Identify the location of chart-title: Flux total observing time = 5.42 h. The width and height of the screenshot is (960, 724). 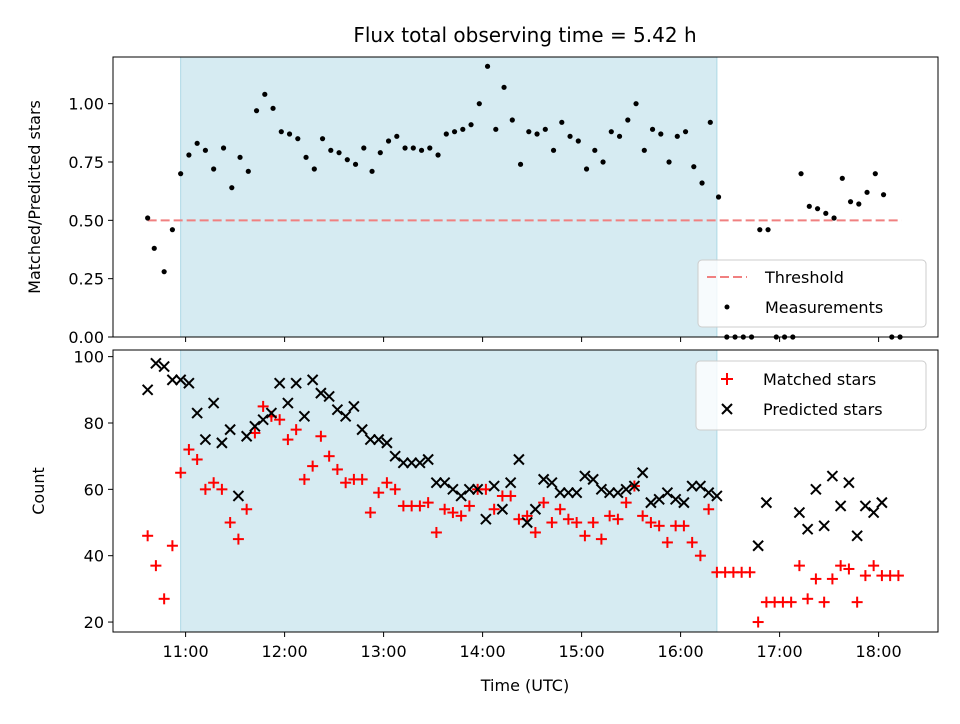
(524, 35).